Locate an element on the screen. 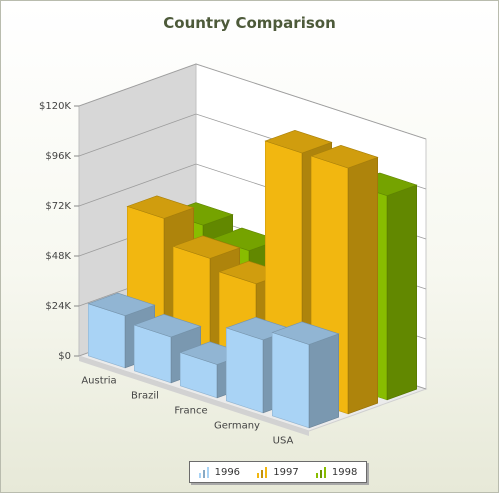 This screenshot has height=493, width=499. y-tick-label: $48K is located at coordinates (58, 256).